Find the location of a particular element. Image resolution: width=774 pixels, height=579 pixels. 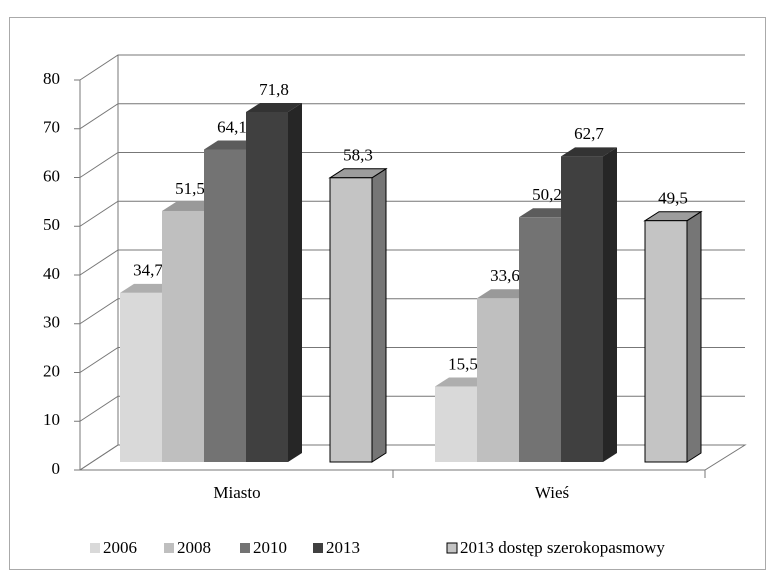

y-tick-label: 60 is located at coordinates (51, 175).